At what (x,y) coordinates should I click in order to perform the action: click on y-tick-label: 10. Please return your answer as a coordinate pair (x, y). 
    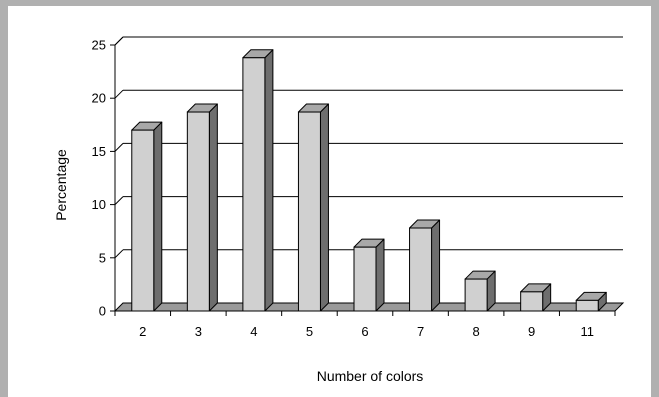
    Looking at the image, I should click on (99, 204).